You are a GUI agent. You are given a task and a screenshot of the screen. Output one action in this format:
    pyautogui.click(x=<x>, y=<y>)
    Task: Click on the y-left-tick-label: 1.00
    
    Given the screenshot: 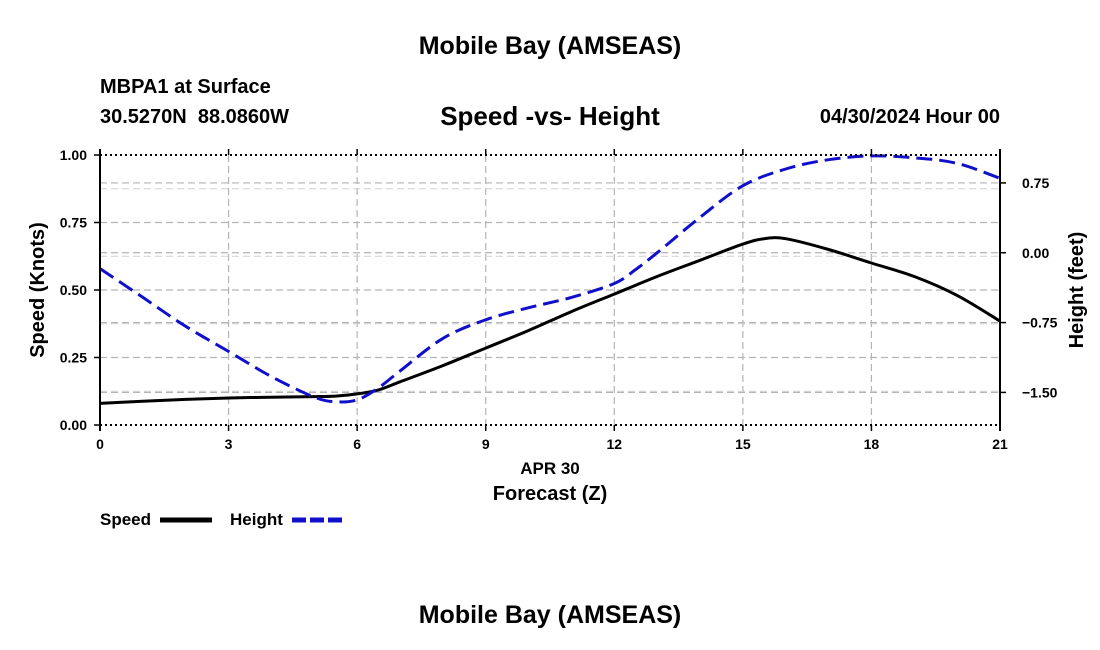 What is the action you would take?
    pyautogui.click(x=73, y=155)
    